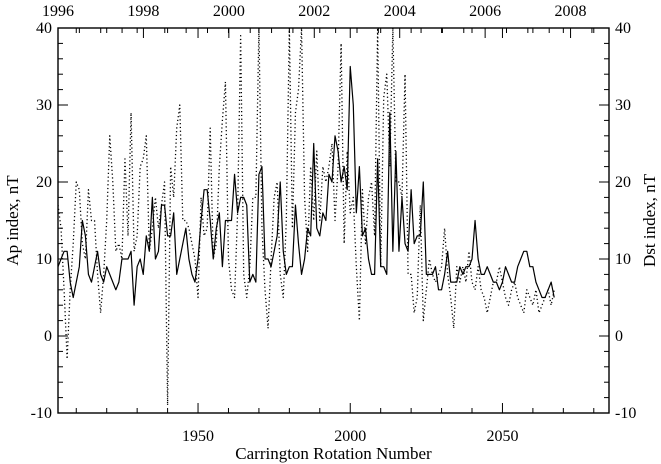 Image resolution: width=661 pixels, height=464 pixels. Describe the element at coordinates (44, 105) in the screenshot. I see `y-tick-label-left: 30` at that location.